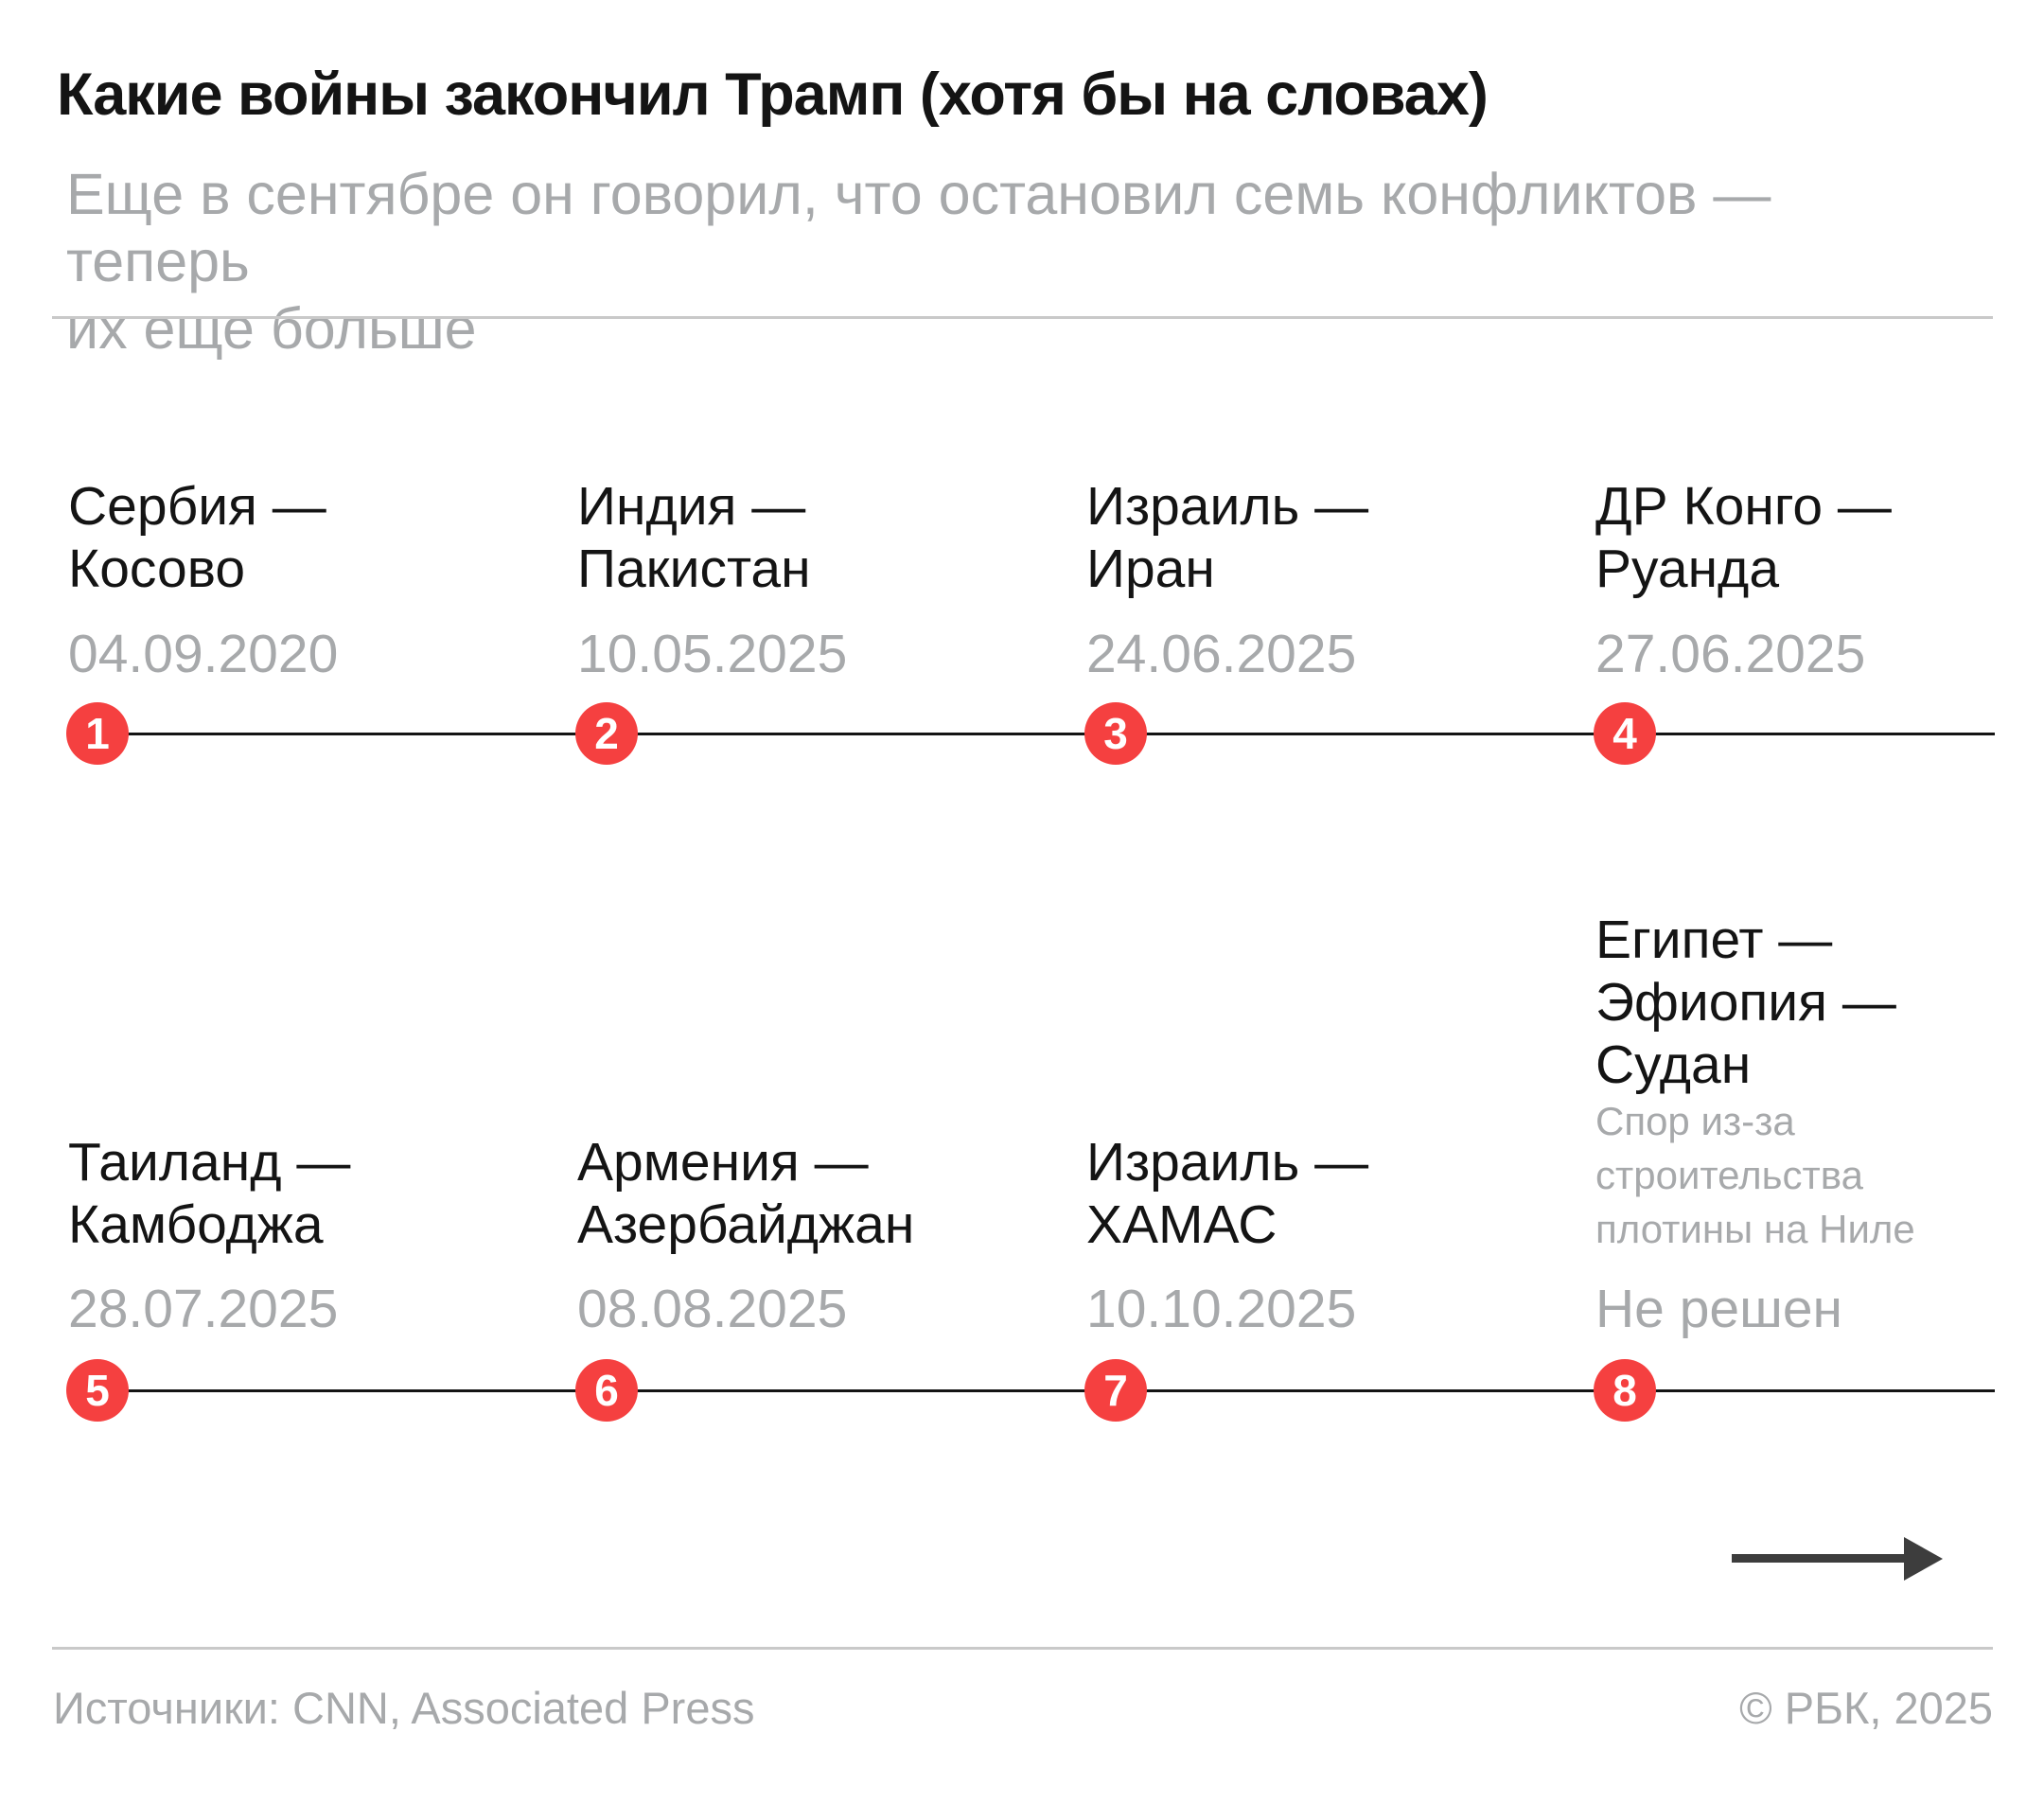 The image size is (2044, 1803). I want to click on conflict-name: Израиль — Иран, so click(1227, 537).